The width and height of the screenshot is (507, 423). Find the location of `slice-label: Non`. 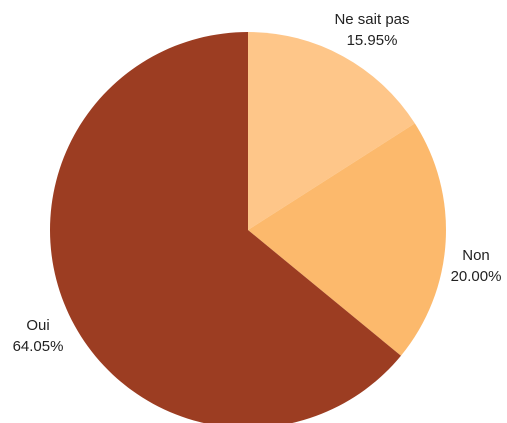

slice-label: Non is located at coordinates (476, 255).